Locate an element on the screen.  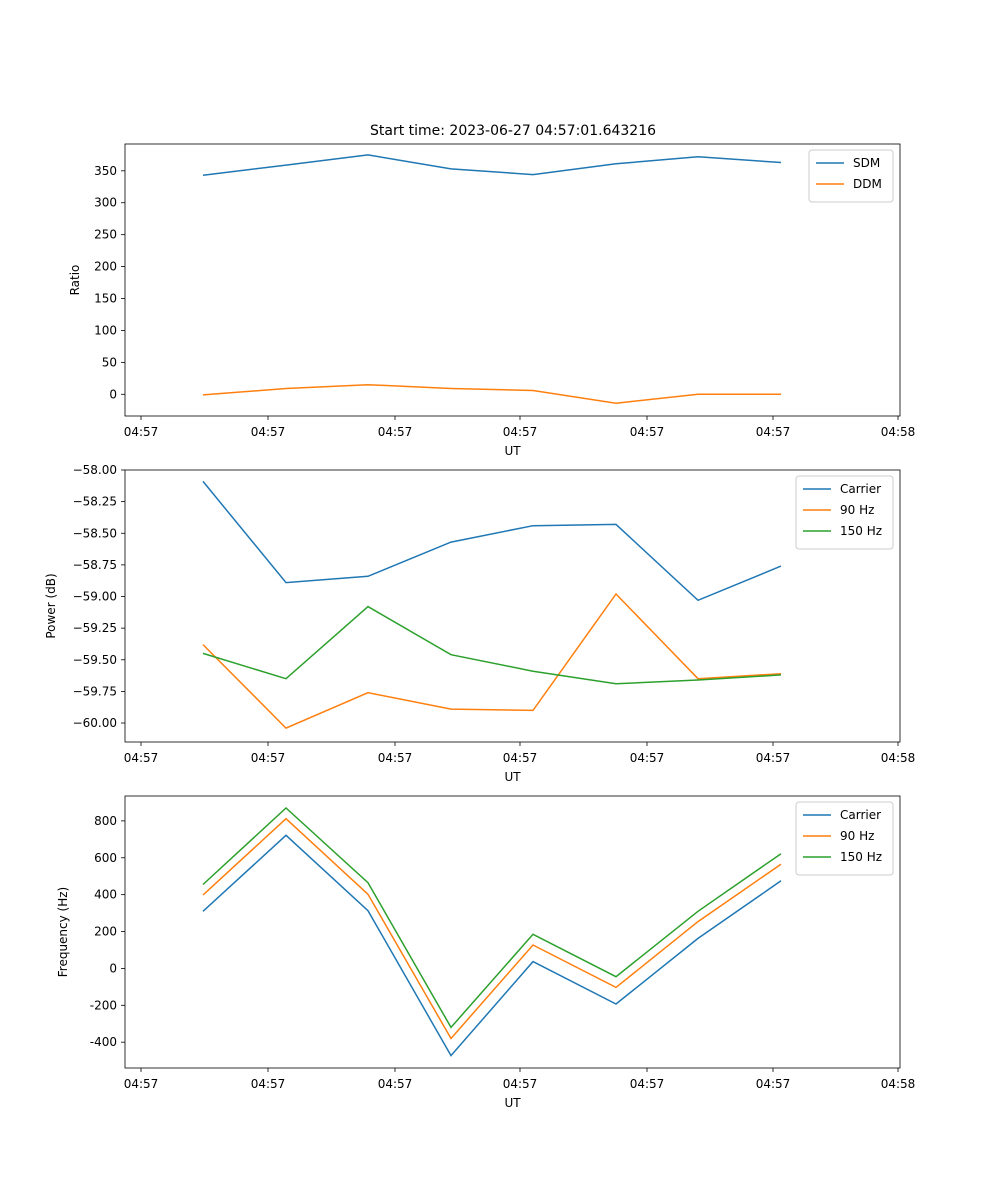
y-tick-label: 50 is located at coordinates (109, 362).